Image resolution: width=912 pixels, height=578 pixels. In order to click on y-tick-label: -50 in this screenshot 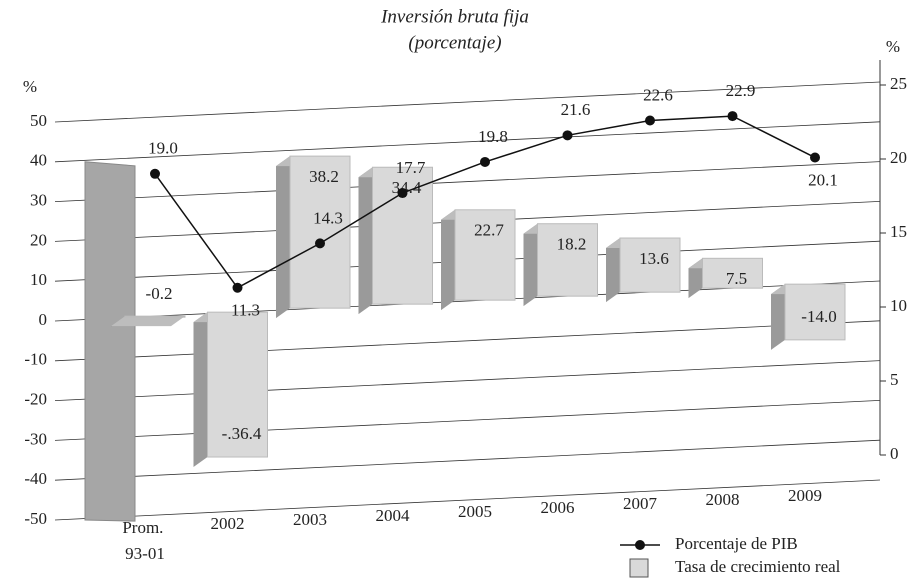, I will do `click(35, 518)`.